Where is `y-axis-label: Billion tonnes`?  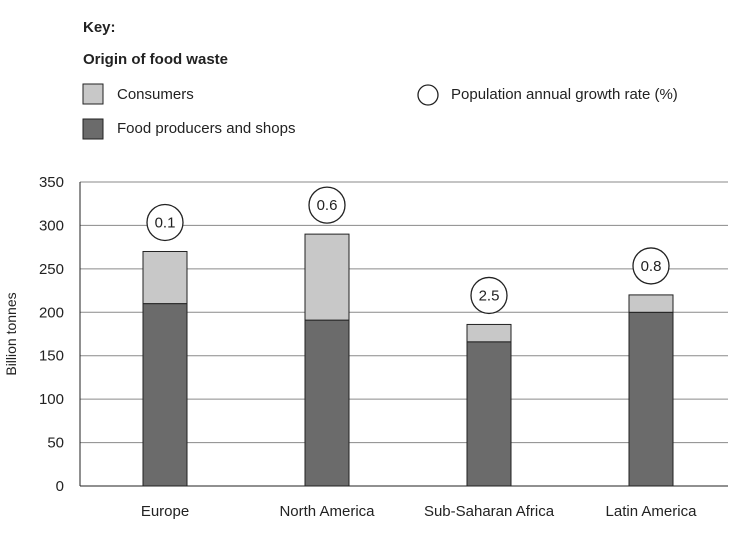 y-axis-label: Billion tonnes is located at coordinates (11, 333).